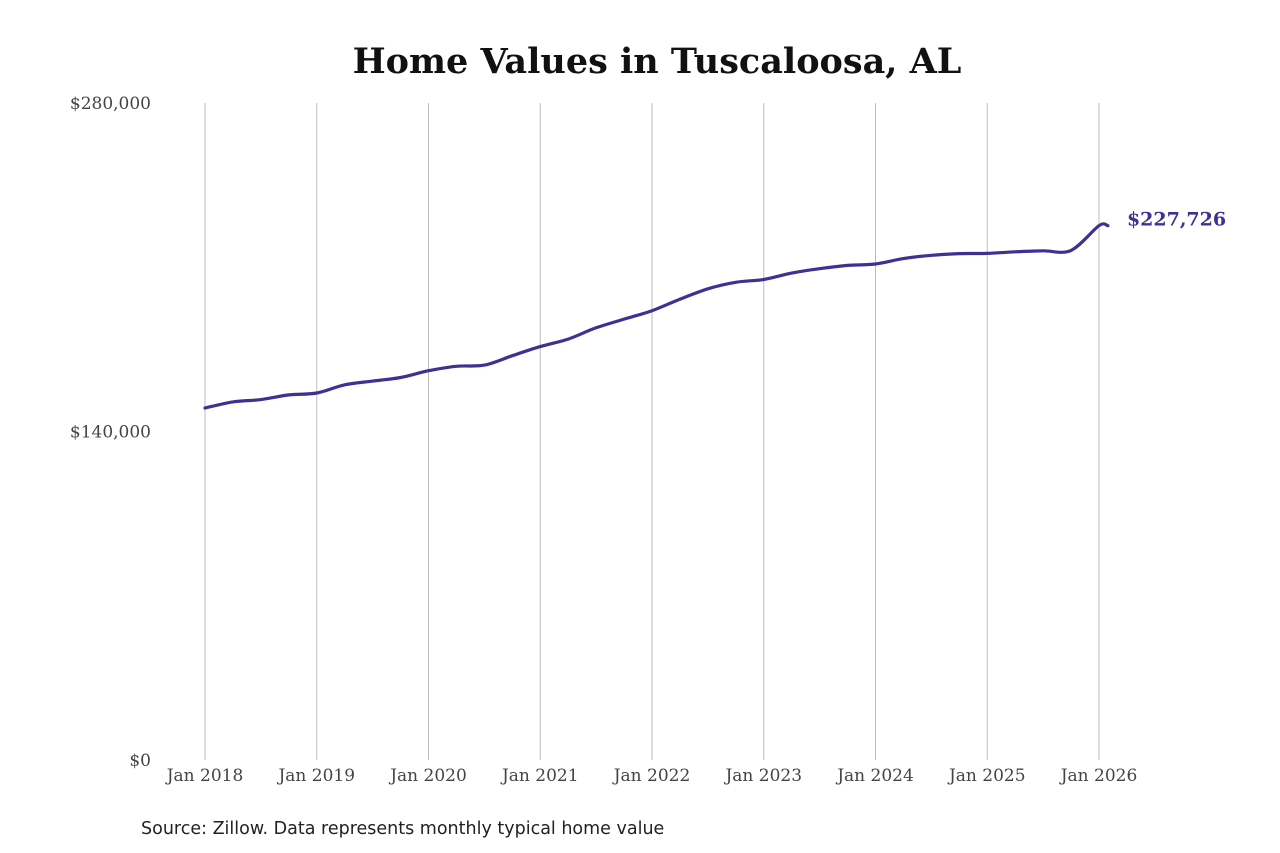 This screenshot has width=1280, height=853. I want to click on x-tick-label: Jan 2026, so click(1098, 776).